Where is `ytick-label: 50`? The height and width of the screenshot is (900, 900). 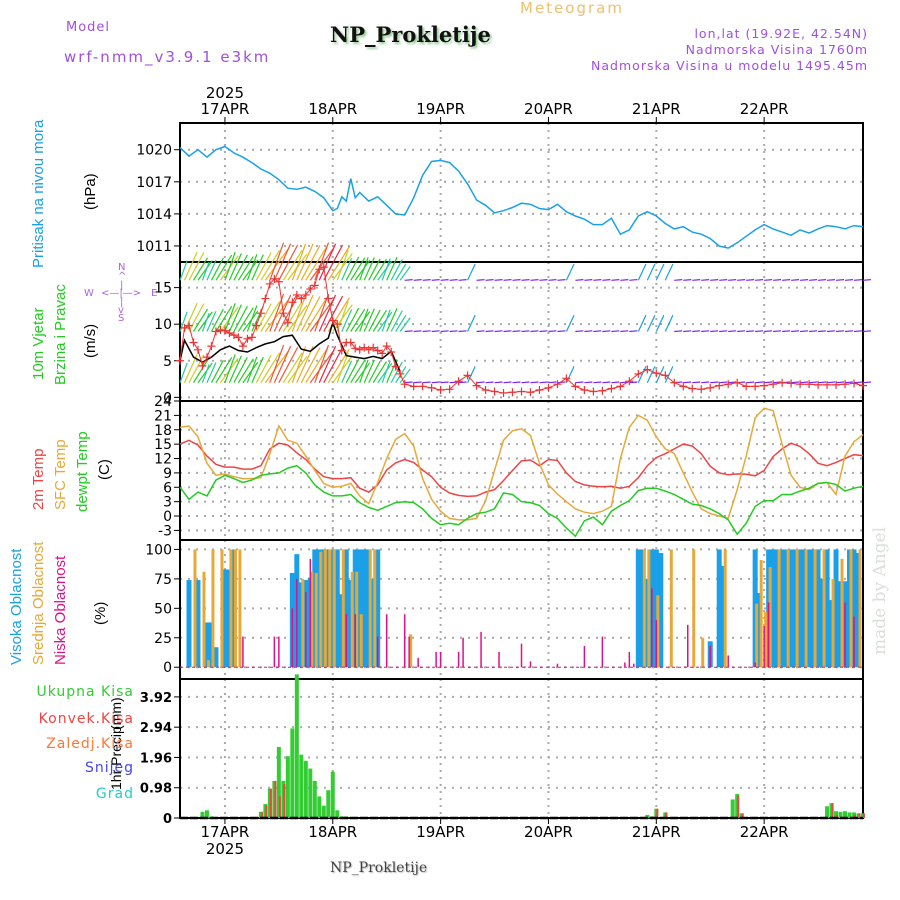 ytick-label: 50 is located at coordinates (163, 609).